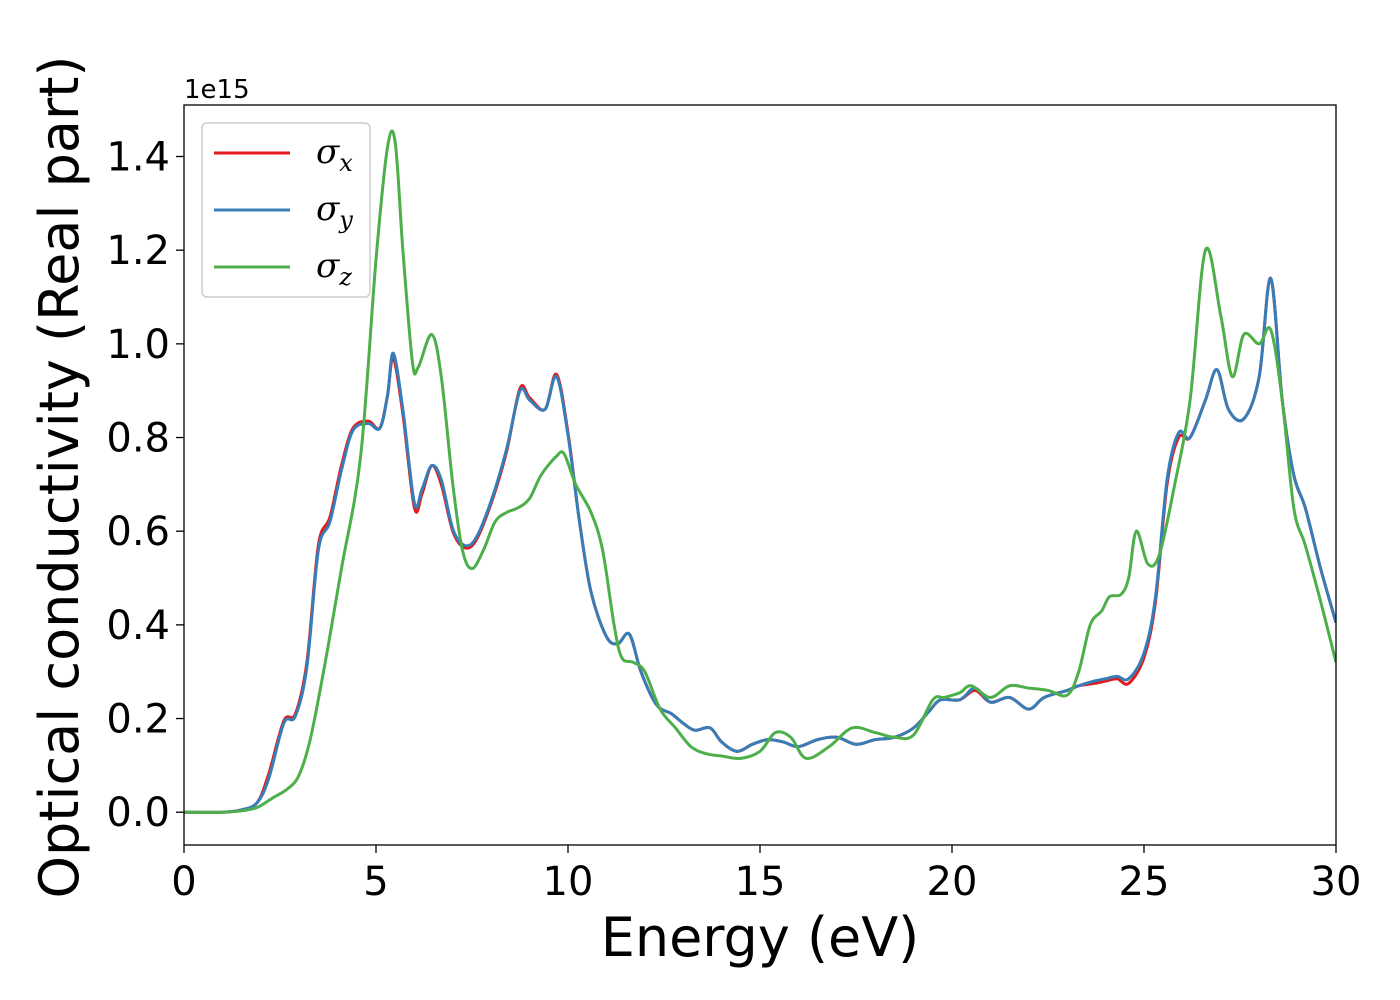  I want to click on x-tick-label: 30, so click(1336, 882).